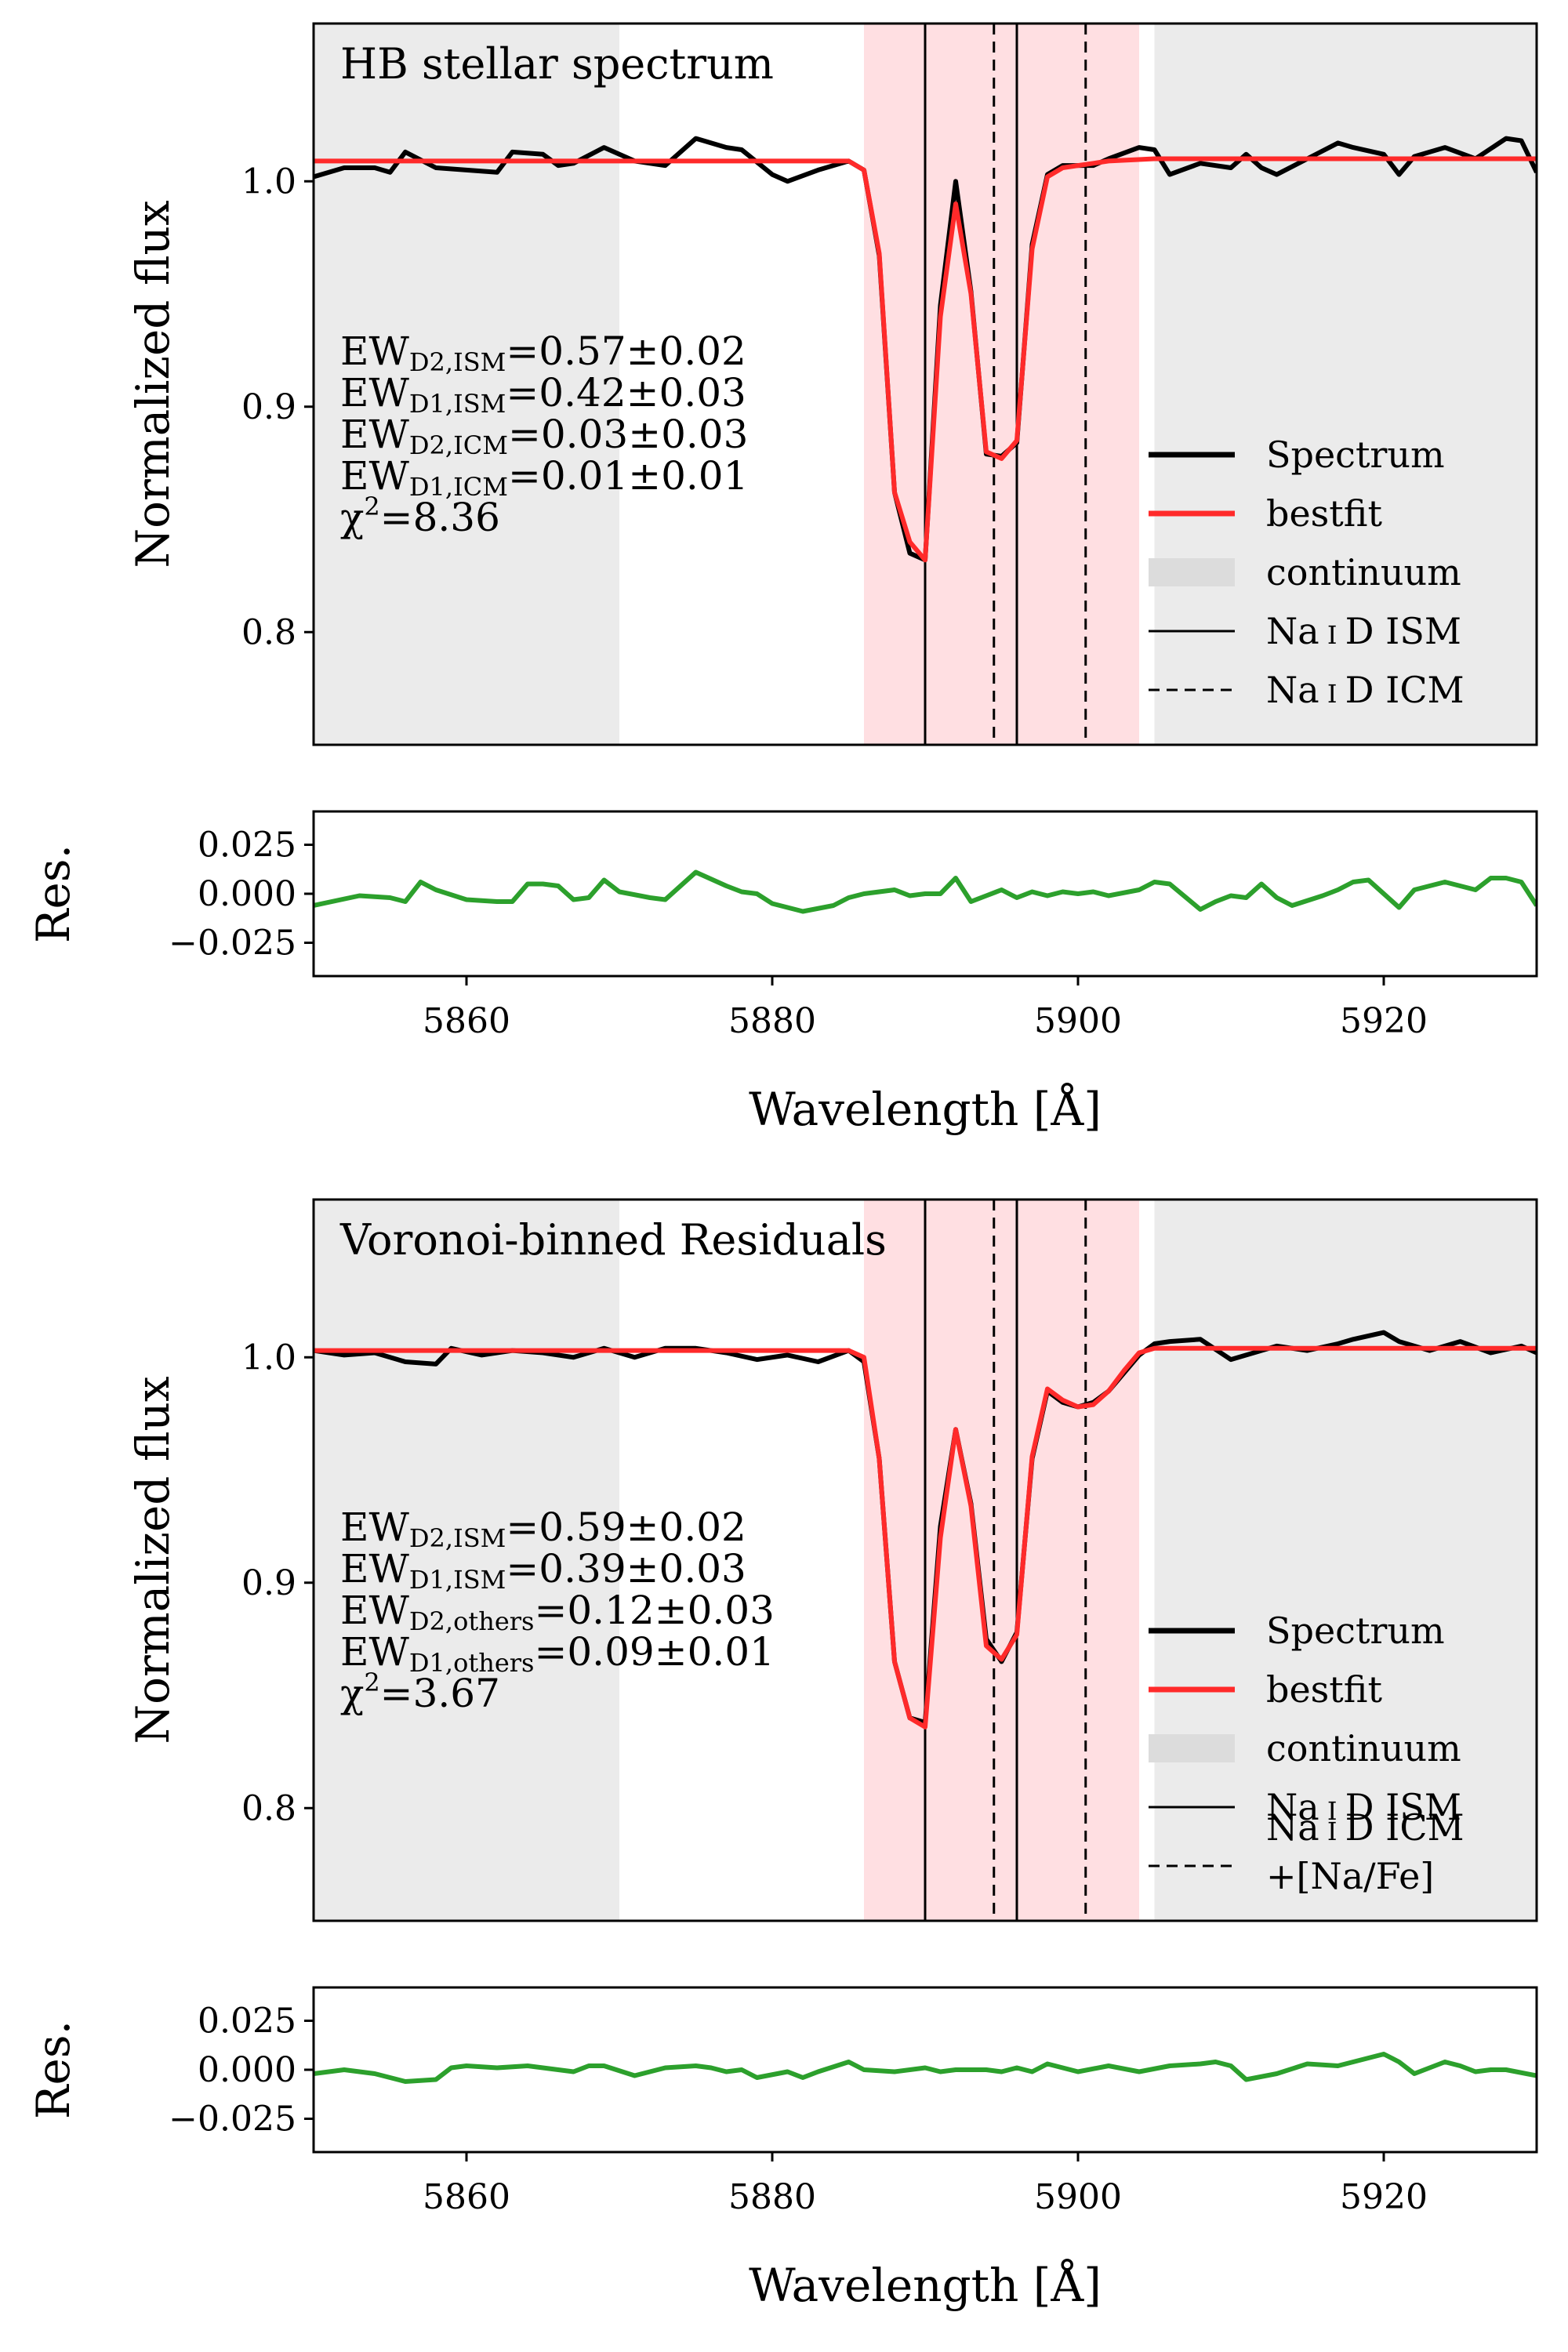  What do you see at coordinates (557, 64) in the screenshot?
I see `panel-title: HB stellar spectrum` at bounding box center [557, 64].